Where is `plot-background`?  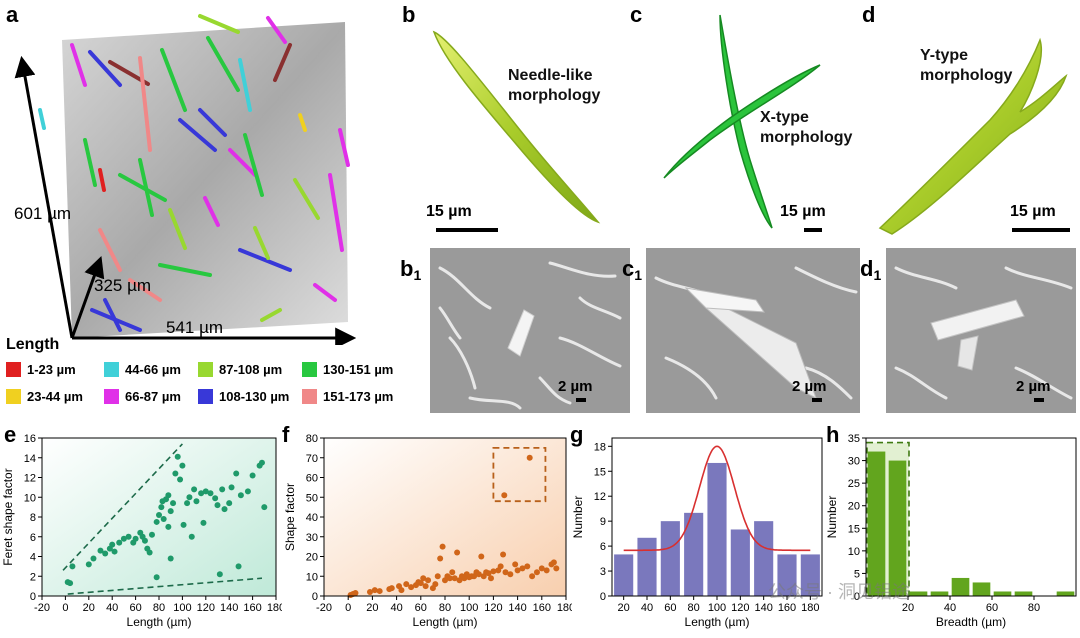 plot-background is located at coordinates (445, 517).